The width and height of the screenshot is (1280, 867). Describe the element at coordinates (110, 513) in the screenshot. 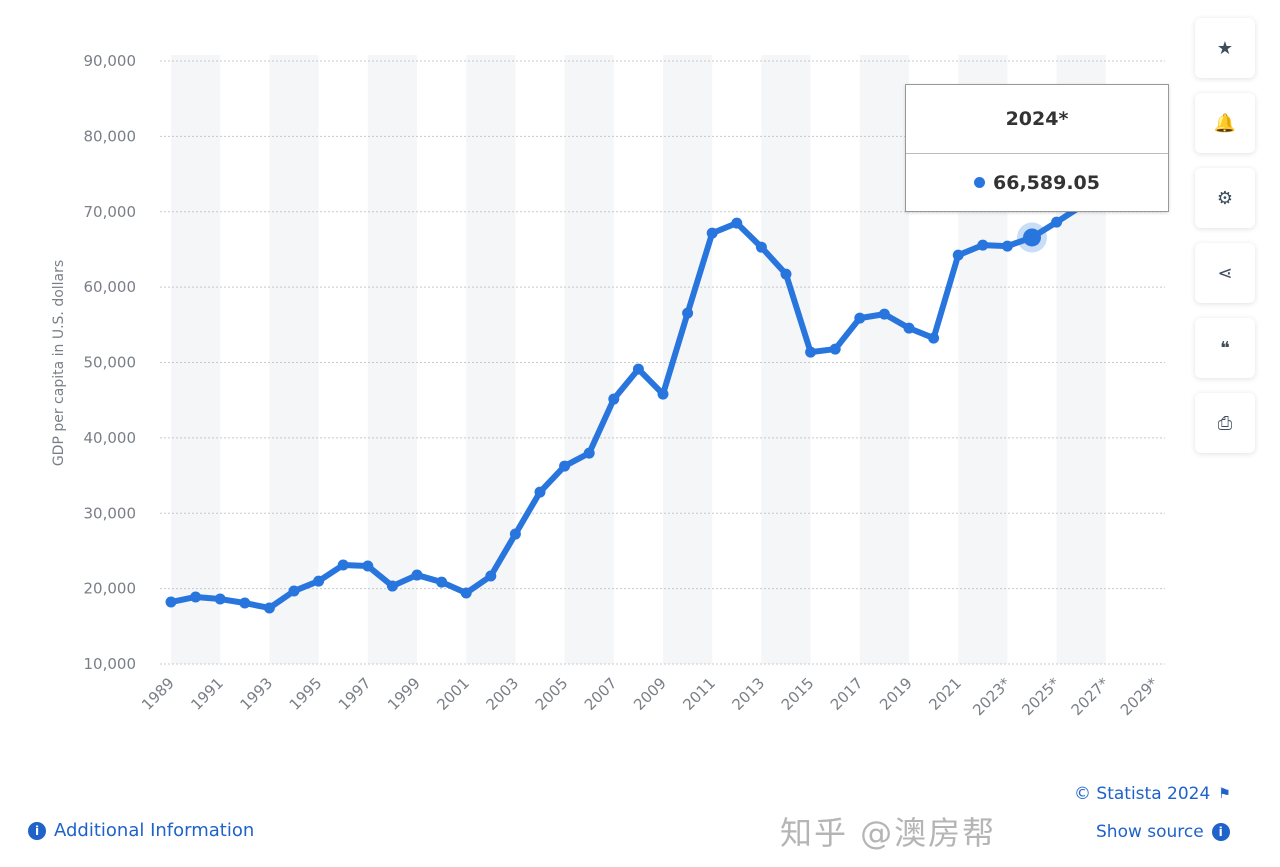

I see `y-tick-label: 30,000` at that location.